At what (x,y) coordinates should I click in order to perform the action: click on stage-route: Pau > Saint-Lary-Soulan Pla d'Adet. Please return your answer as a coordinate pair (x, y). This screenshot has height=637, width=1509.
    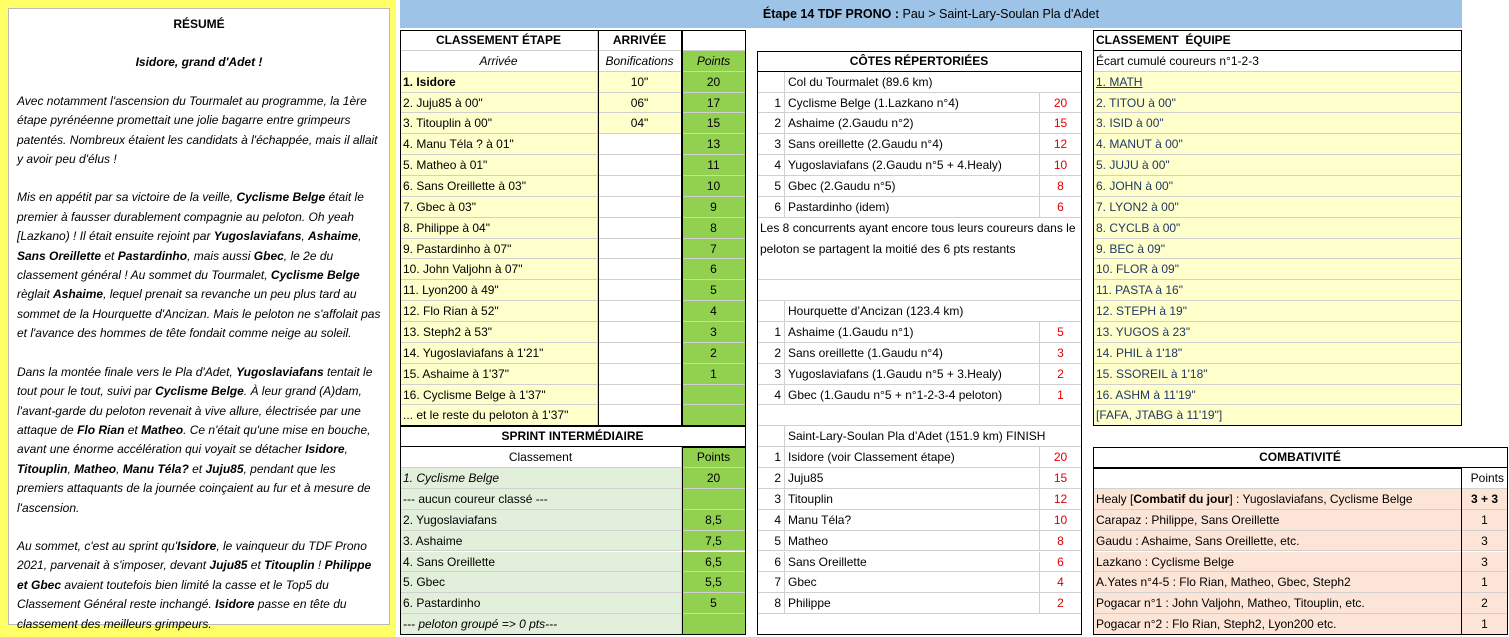
    Looking at the image, I should click on (1001, 14).